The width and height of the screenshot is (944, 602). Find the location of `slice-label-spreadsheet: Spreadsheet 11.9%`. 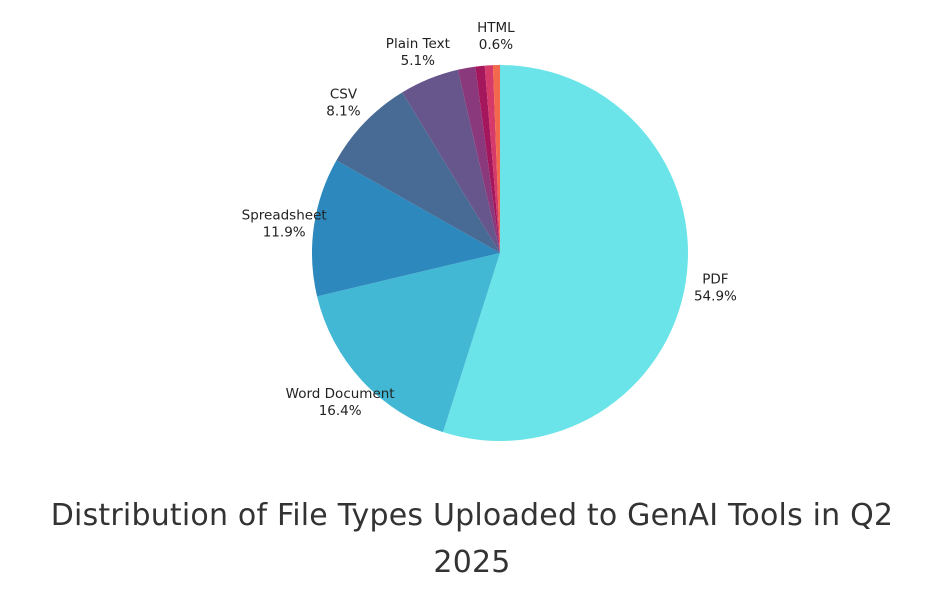

slice-label-spreadsheet: Spreadsheet 11.9% is located at coordinates (284, 223).